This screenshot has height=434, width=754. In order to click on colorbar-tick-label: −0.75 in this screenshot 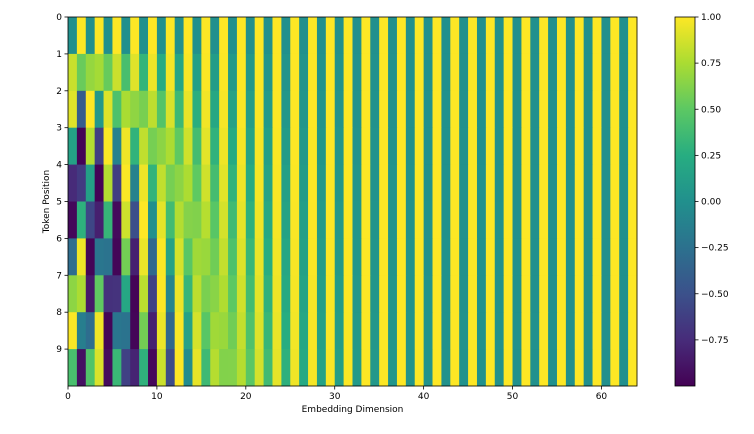, I will do `click(715, 341)`.